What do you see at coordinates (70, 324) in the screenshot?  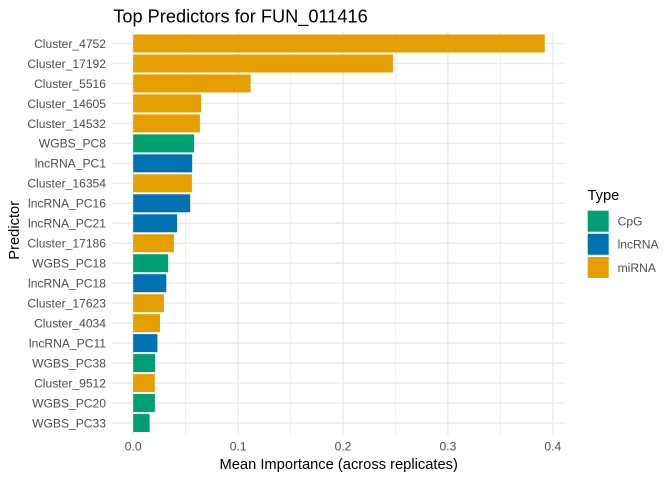 I see `svg-text: Cluster_4034` at bounding box center [70, 324].